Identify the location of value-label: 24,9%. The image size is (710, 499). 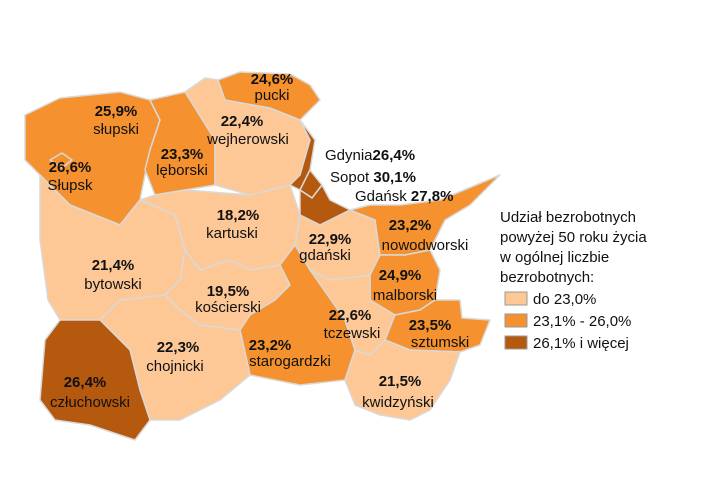
(400, 275).